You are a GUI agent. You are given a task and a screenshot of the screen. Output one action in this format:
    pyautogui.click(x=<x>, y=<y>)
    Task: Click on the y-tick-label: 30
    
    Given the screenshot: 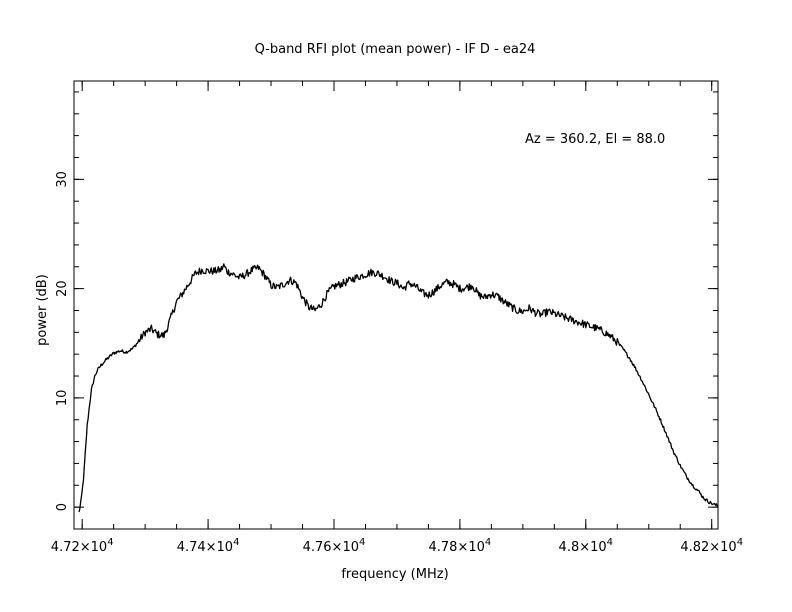 What is the action you would take?
    pyautogui.click(x=62, y=179)
    